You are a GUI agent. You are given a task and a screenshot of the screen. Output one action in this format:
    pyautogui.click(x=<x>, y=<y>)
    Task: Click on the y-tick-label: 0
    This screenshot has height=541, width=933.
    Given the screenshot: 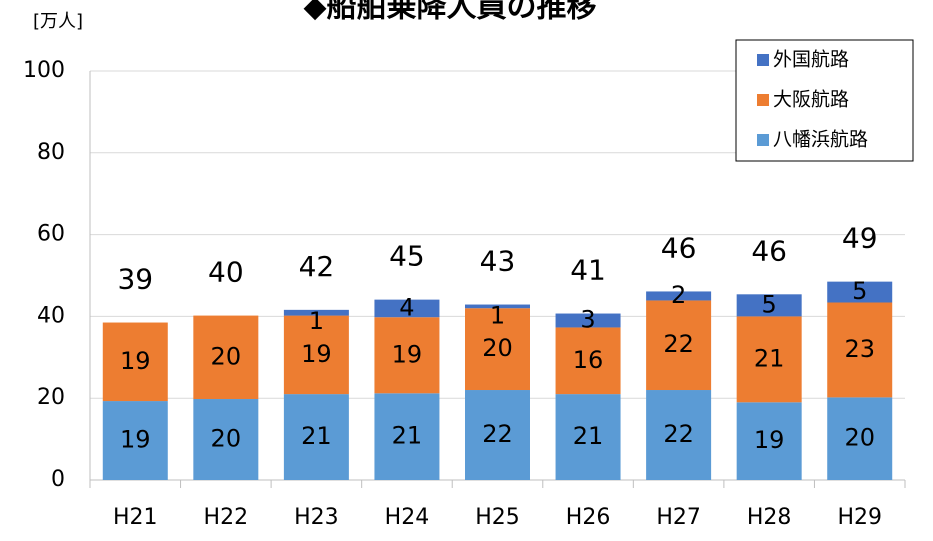 What is the action you would take?
    pyautogui.click(x=58, y=479)
    